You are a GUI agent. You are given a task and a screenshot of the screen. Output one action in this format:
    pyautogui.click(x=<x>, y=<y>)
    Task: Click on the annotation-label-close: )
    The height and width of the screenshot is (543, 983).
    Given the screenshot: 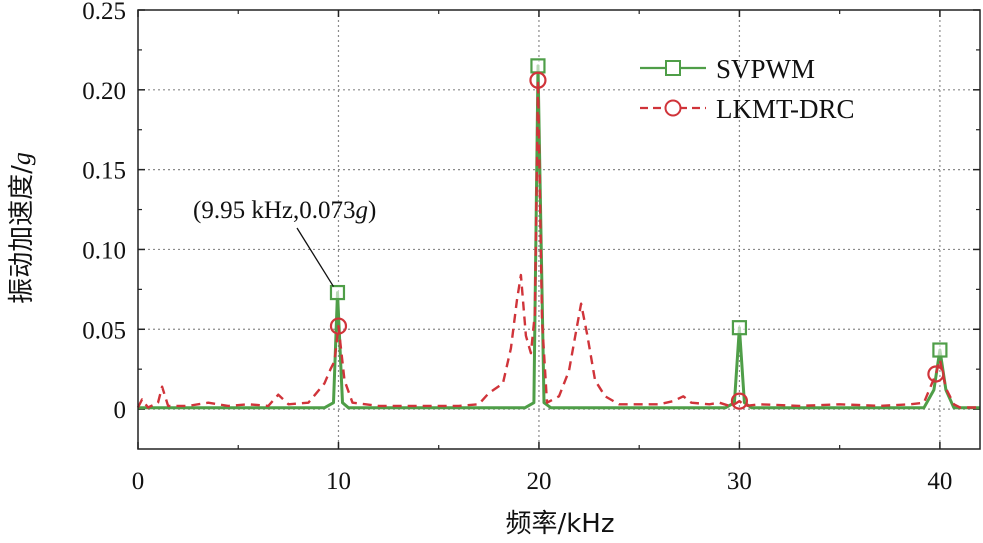 What is the action you would take?
    pyautogui.click(x=372, y=210)
    